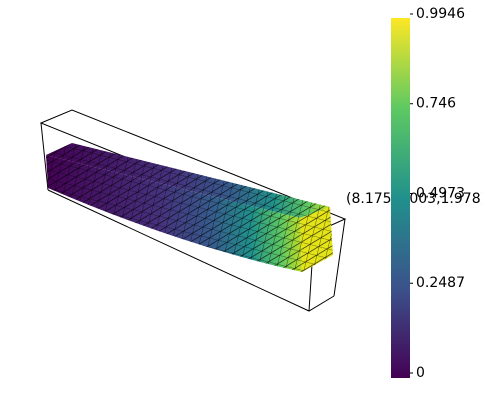 Image resolution: width=482 pixels, height=405 pixels. What do you see at coordinates (414, 199) in the screenshot?
I see `point-annotation: (8.175,1.003,1.978)` at bounding box center [414, 199].